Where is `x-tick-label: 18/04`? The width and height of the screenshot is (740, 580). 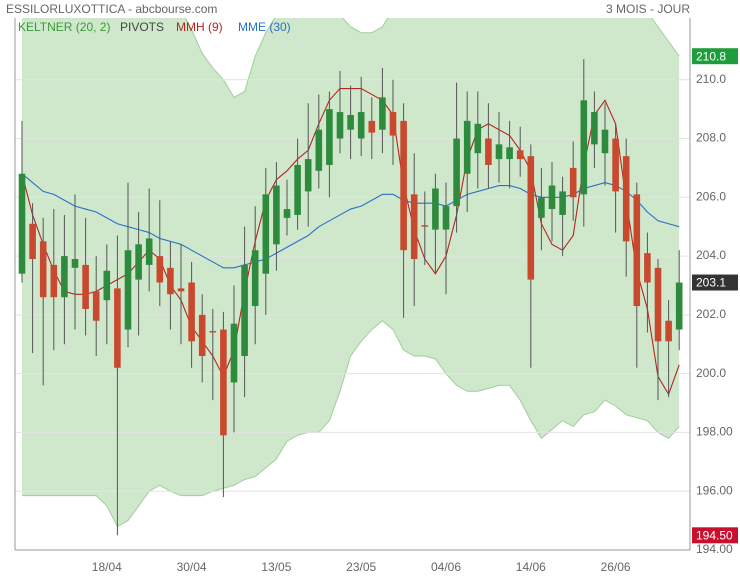
x-tick-label: 18/04 is located at coordinates (107, 567).